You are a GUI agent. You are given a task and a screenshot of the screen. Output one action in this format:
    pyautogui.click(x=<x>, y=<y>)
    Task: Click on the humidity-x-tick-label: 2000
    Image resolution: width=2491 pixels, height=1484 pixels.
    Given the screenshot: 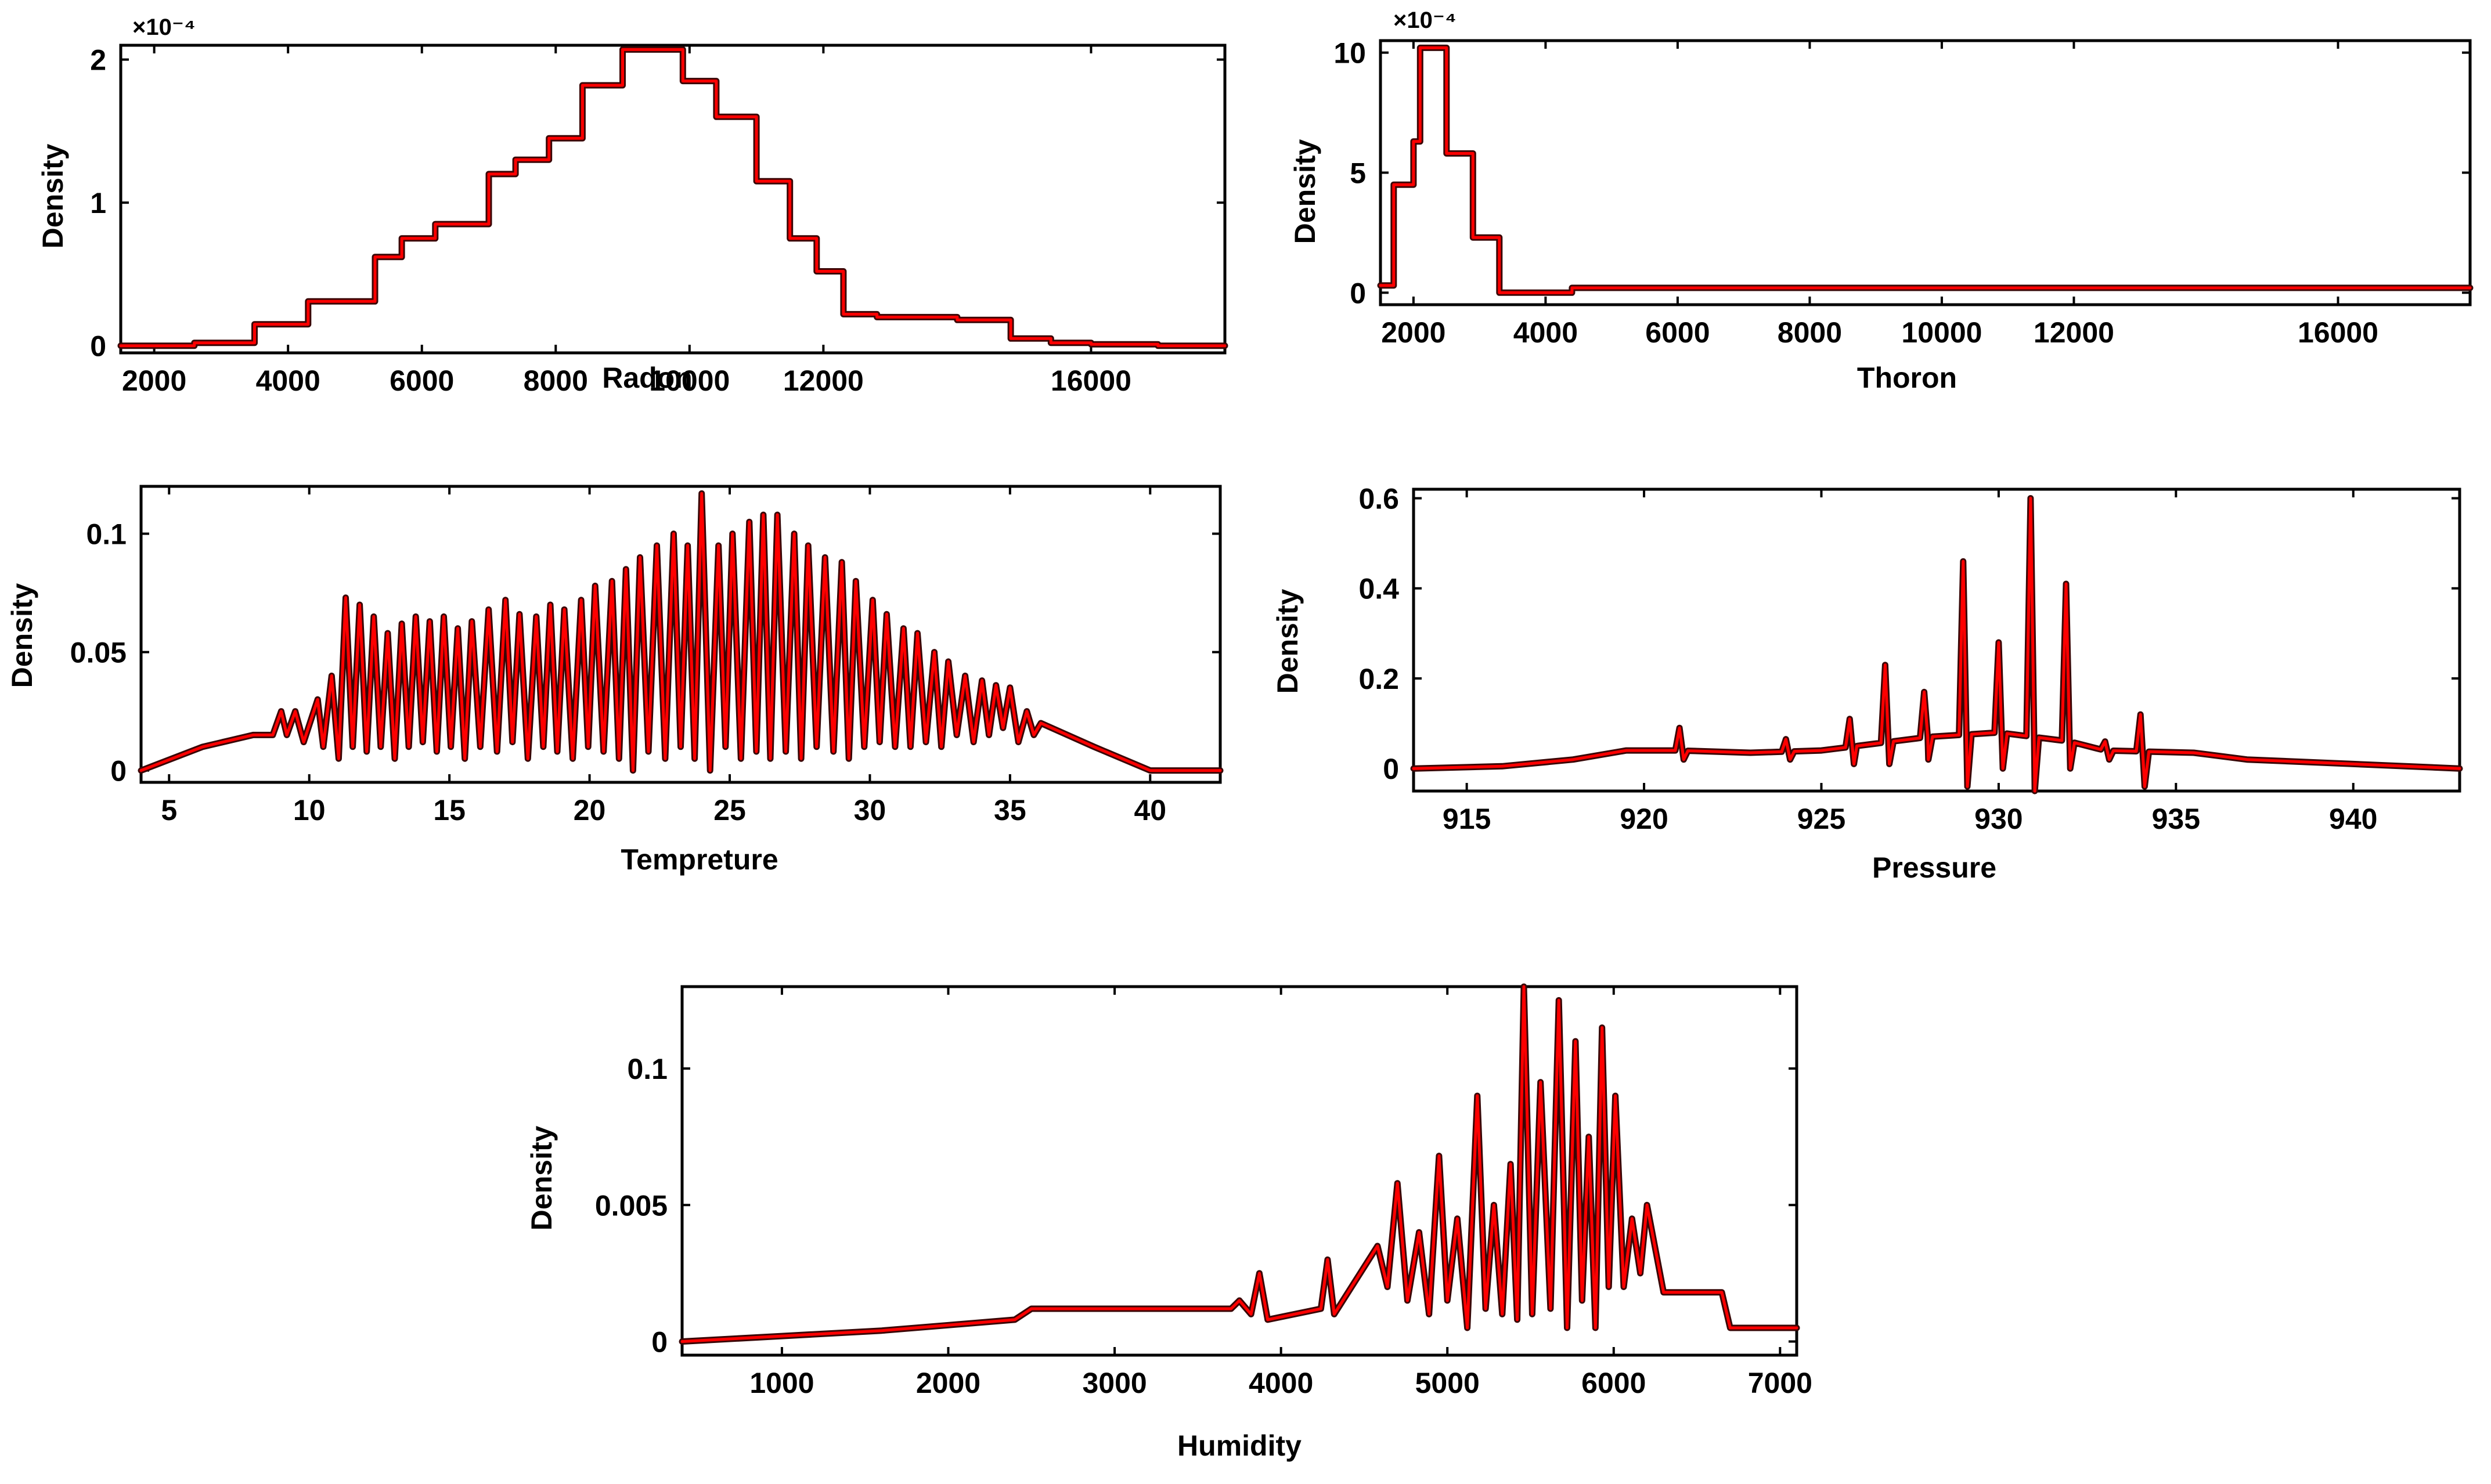 What is the action you would take?
    pyautogui.click(x=948, y=1383)
    